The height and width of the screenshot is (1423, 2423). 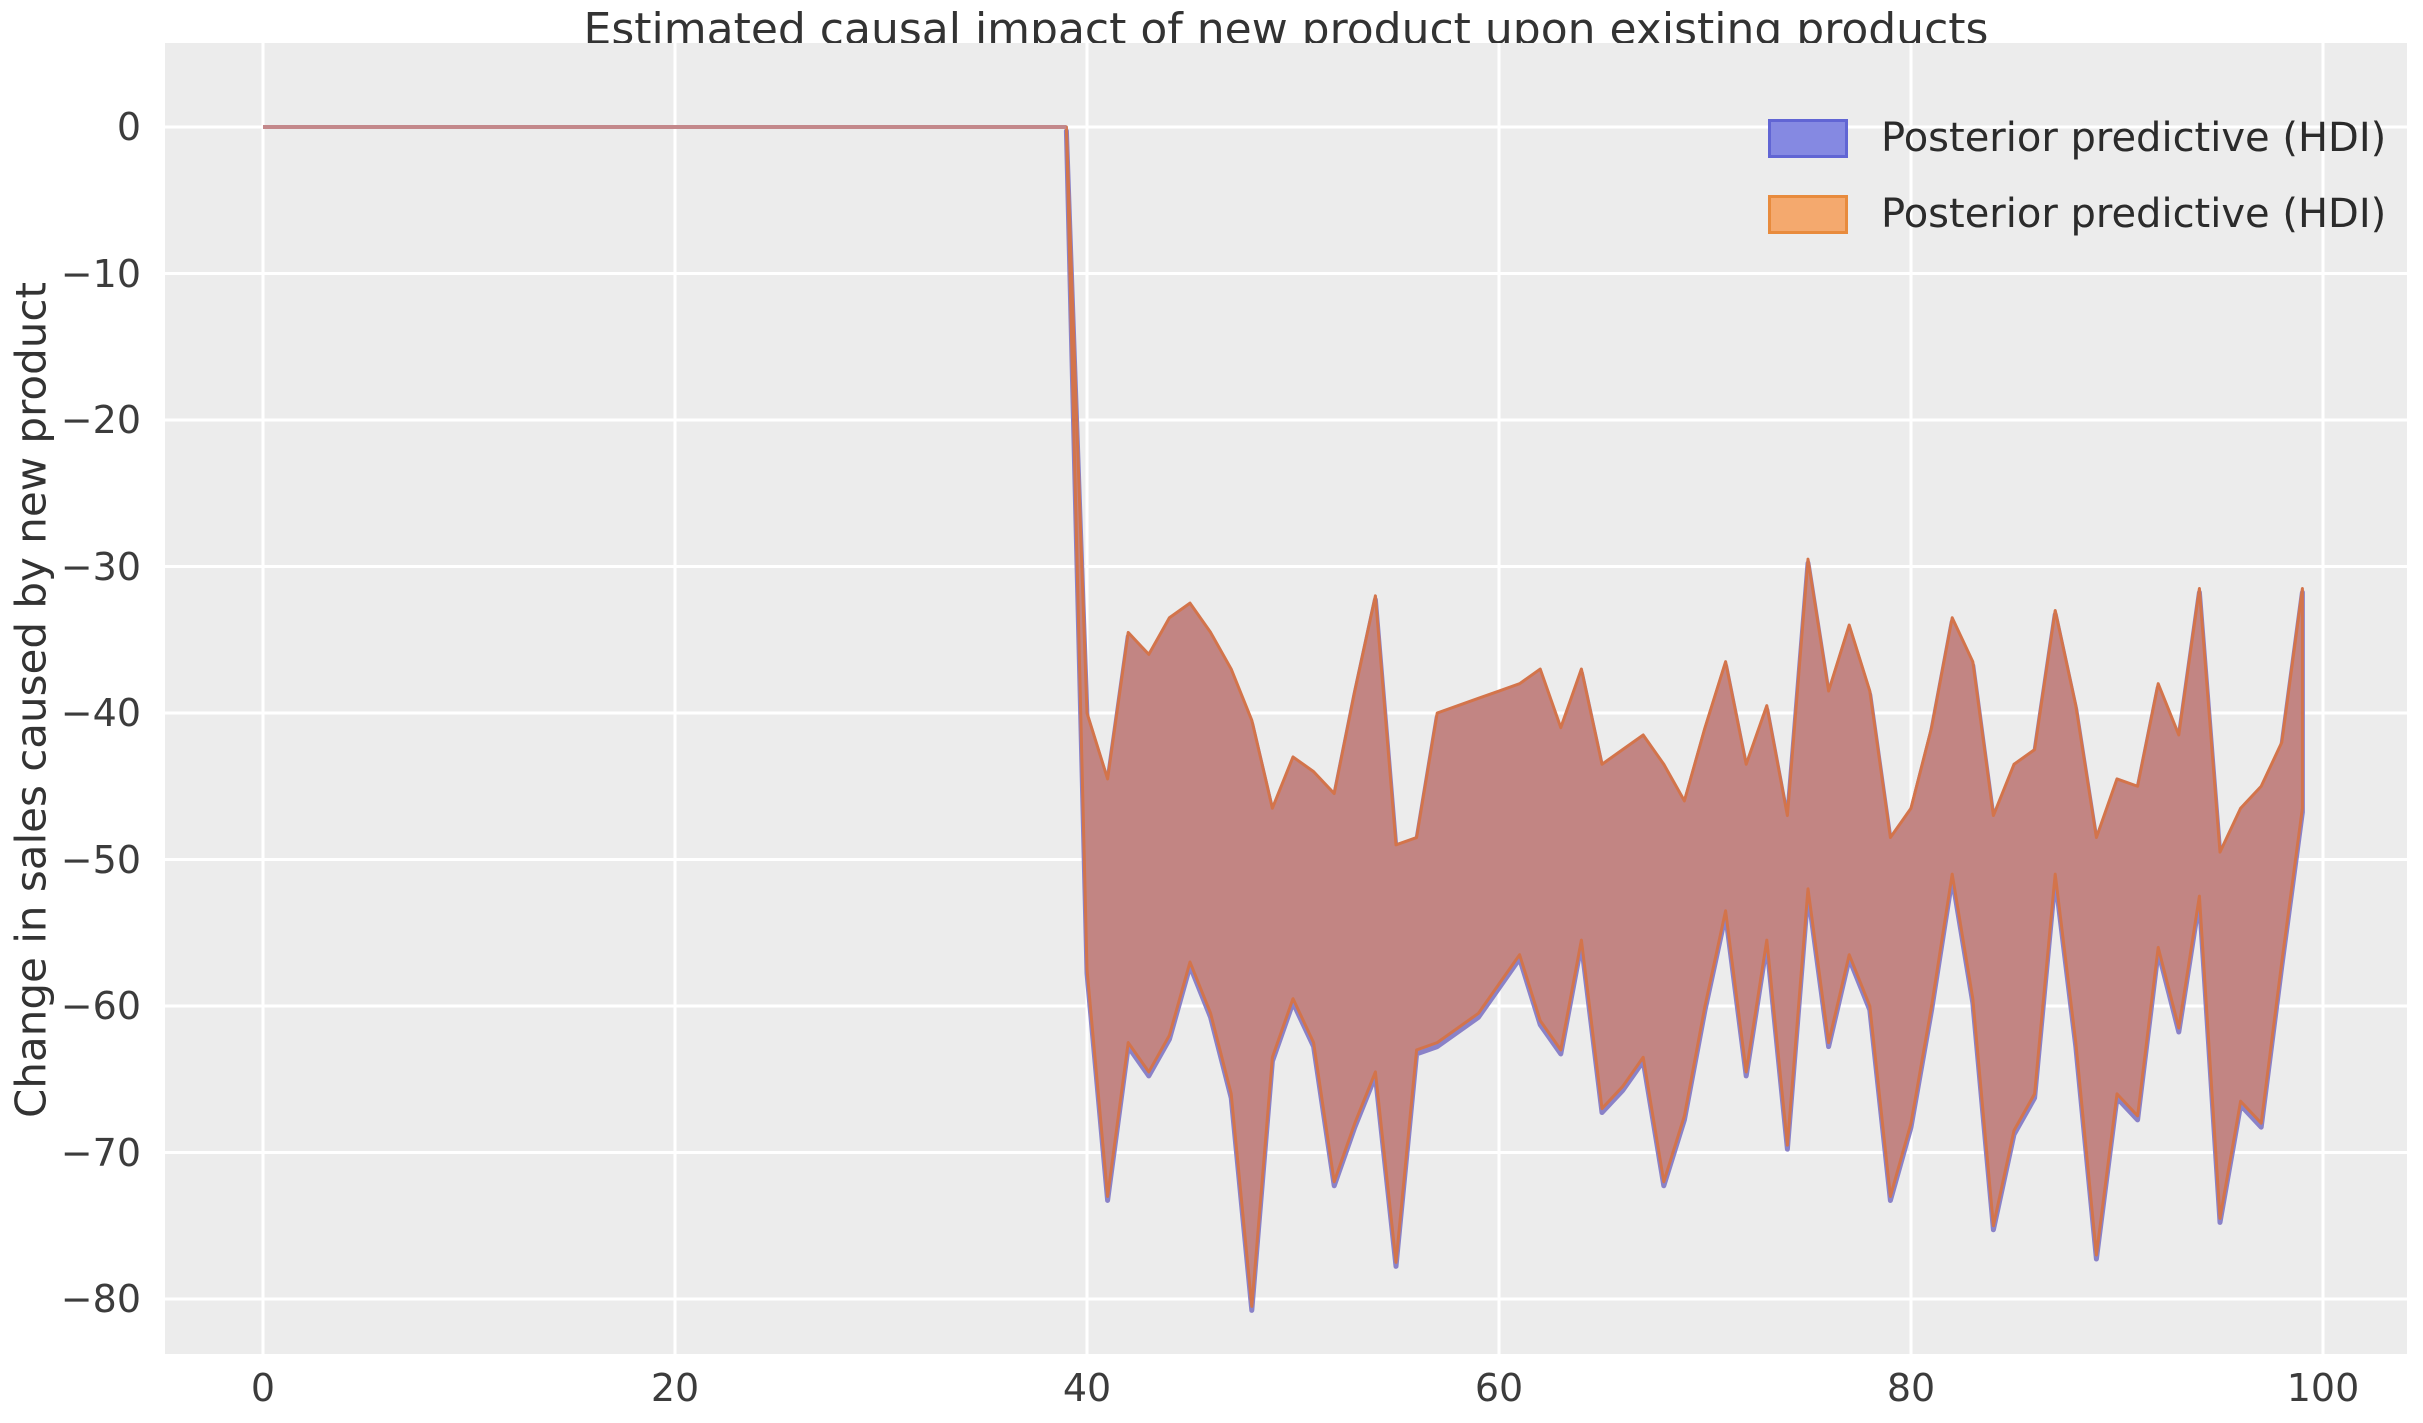 What do you see at coordinates (1808, 138) in the screenshot?
I see `legend-swatch-posterior-predictive-blue` at bounding box center [1808, 138].